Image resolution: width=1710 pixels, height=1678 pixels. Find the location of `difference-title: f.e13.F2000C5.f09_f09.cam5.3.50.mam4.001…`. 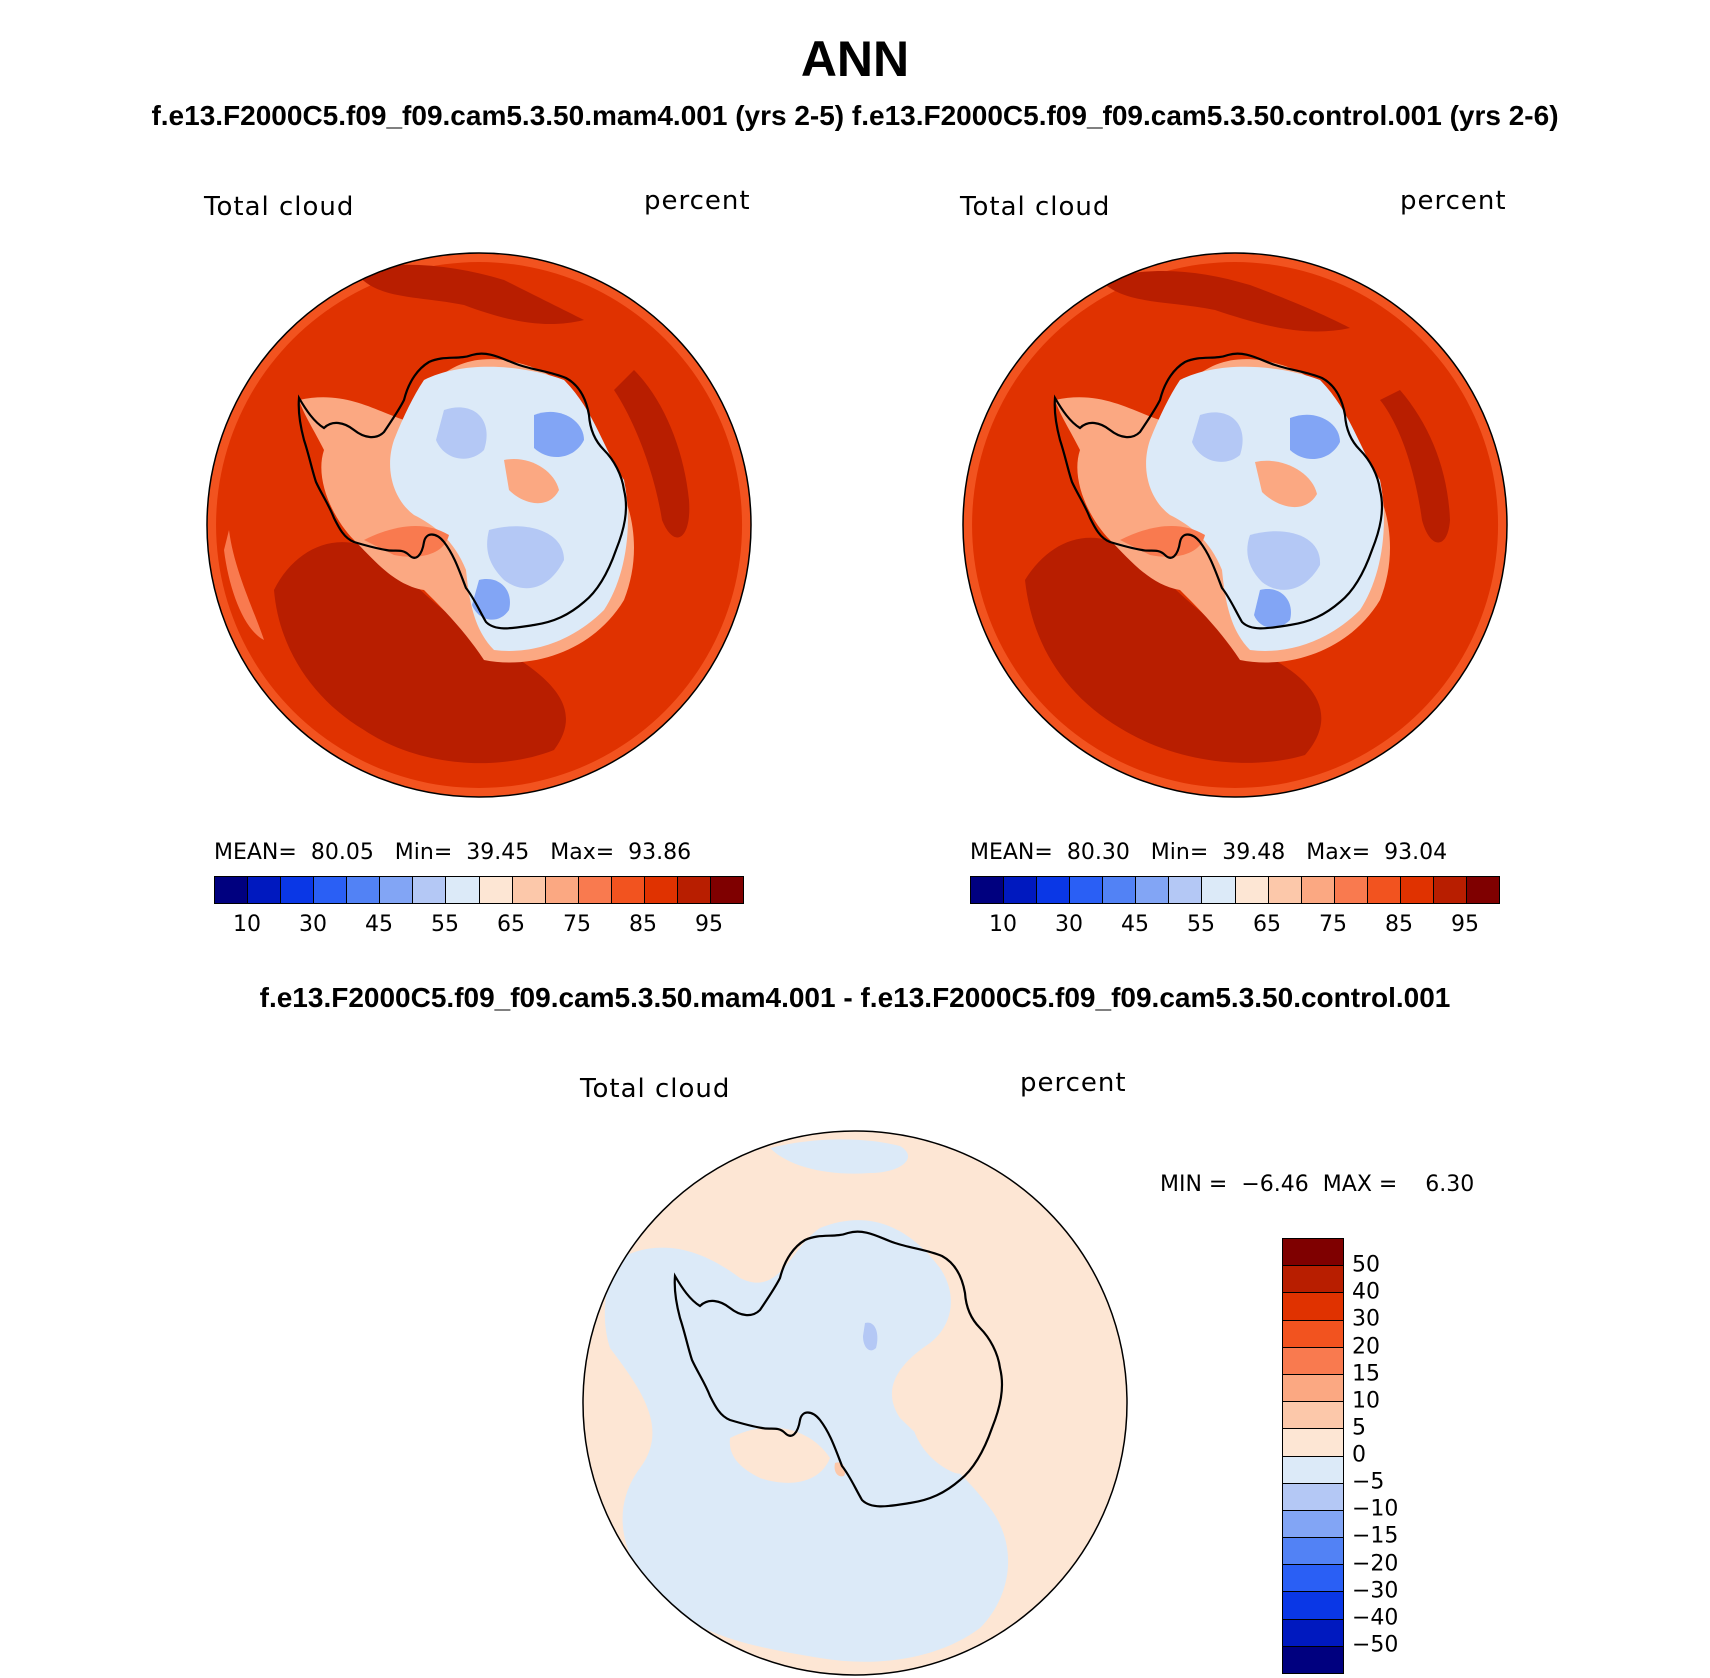

difference-title: f.e13.F2000C5.f09_f09.cam5.3.50.mam4.001… is located at coordinates (855, 997).